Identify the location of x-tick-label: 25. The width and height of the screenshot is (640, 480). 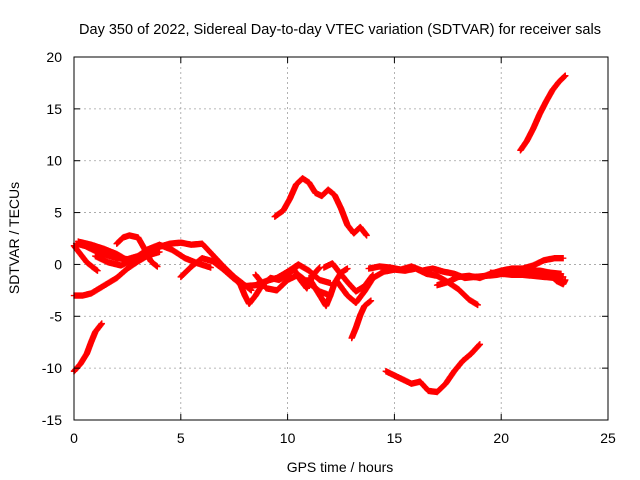
(608, 438).